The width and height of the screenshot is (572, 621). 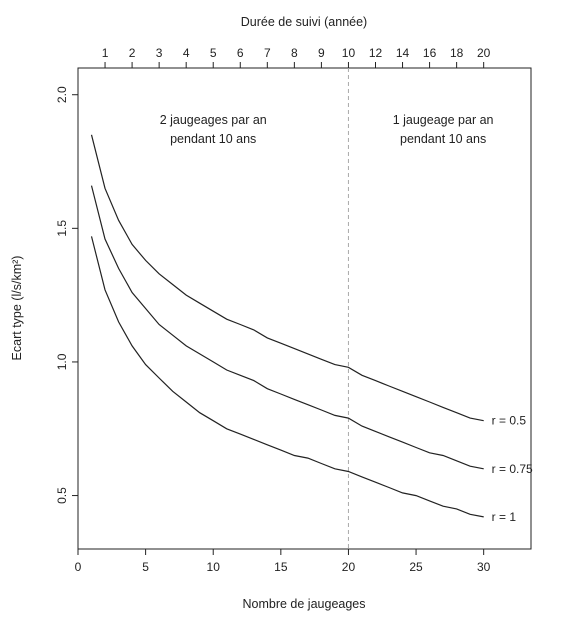 What do you see at coordinates (17, 308) in the screenshot?
I see `y-axis-title: Ecart type (l/s/km²)` at bounding box center [17, 308].